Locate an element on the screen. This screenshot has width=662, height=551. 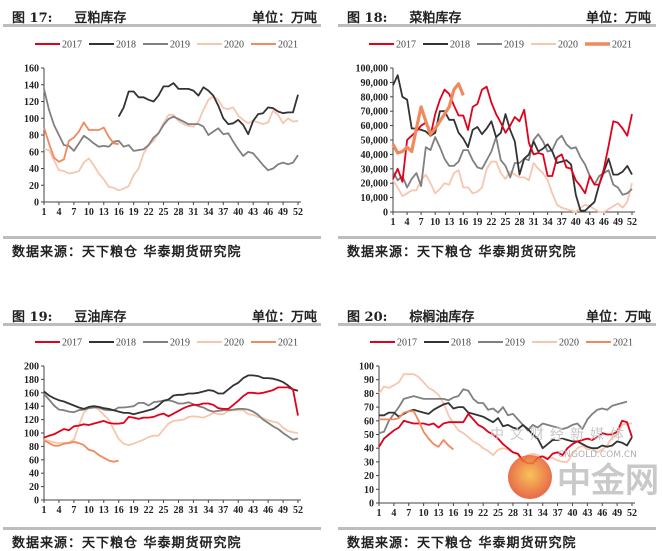
figure-number: 图 20: is located at coordinates (367, 317).